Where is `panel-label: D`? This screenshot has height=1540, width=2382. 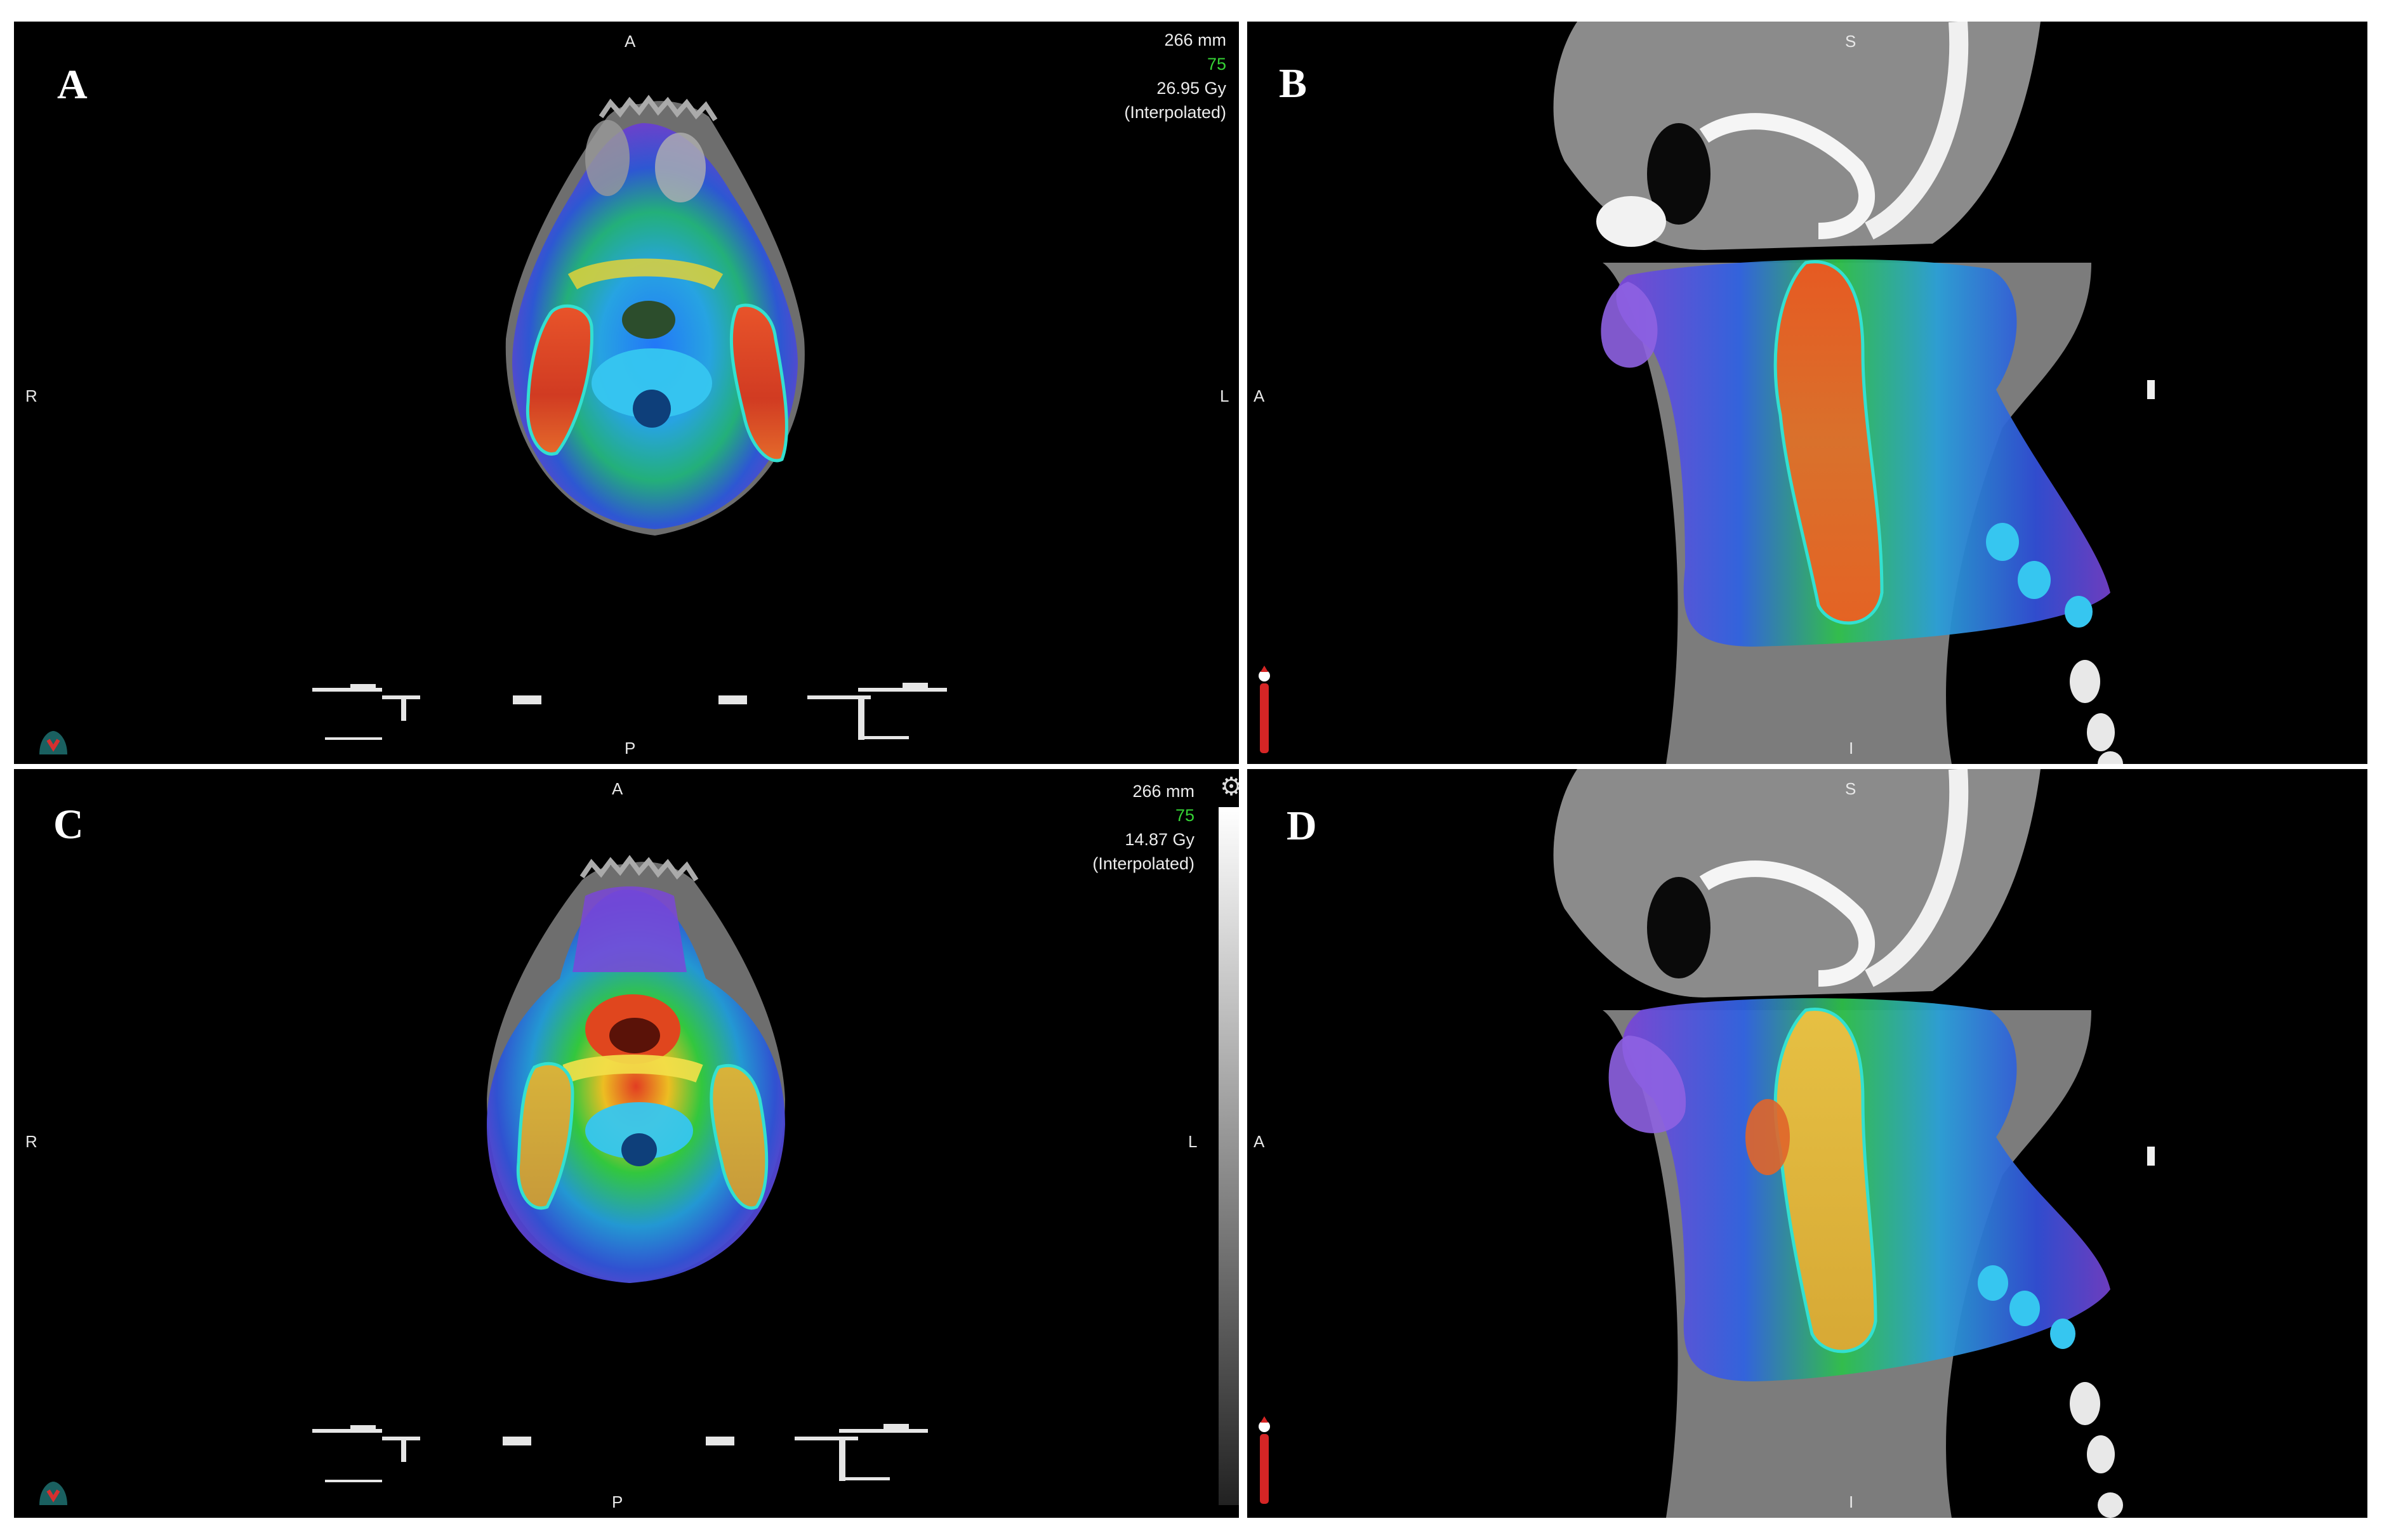 panel-label: D is located at coordinates (1302, 826).